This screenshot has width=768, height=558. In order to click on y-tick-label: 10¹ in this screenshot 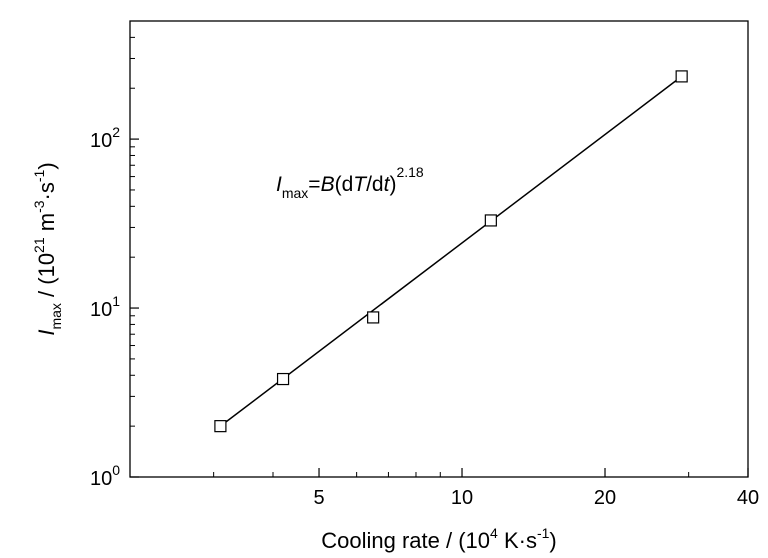, I will do `click(105, 307)`.